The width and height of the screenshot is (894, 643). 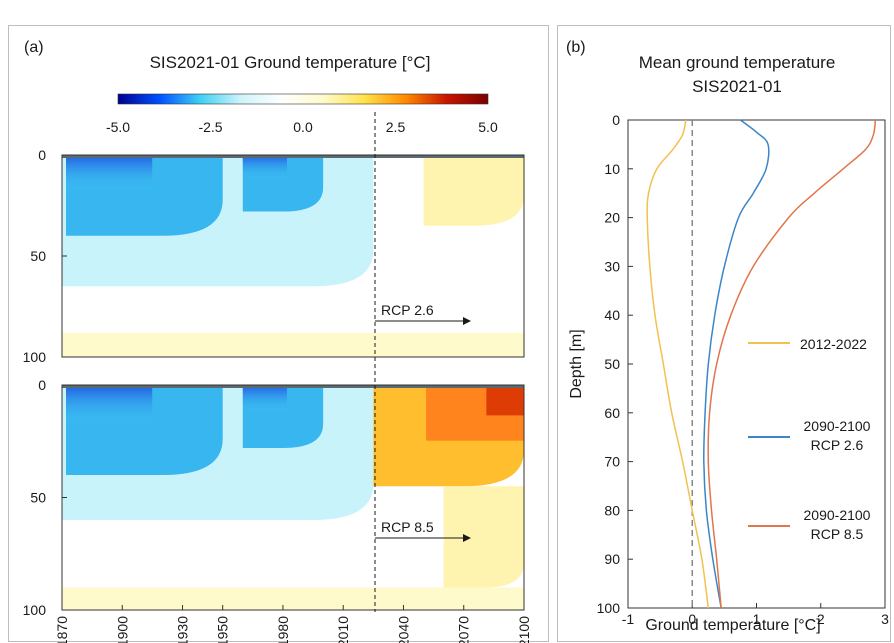 I want to click on x-tick-label: 1930, so click(x=183, y=629).